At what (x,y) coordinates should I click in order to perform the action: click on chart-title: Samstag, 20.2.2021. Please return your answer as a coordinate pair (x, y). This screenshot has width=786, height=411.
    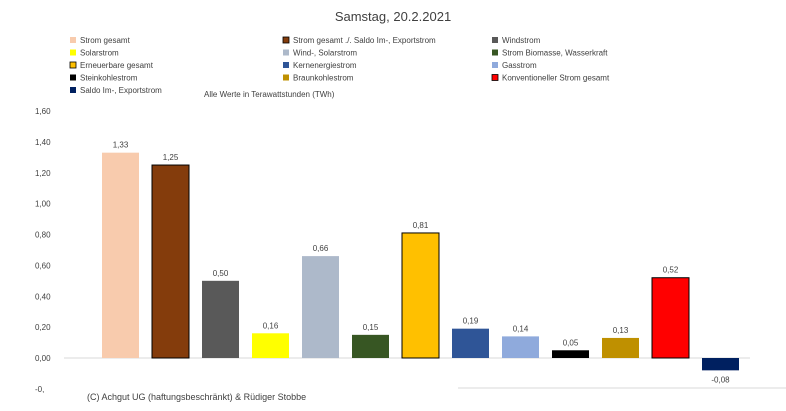
    Looking at the image, I should click on (393, 16).